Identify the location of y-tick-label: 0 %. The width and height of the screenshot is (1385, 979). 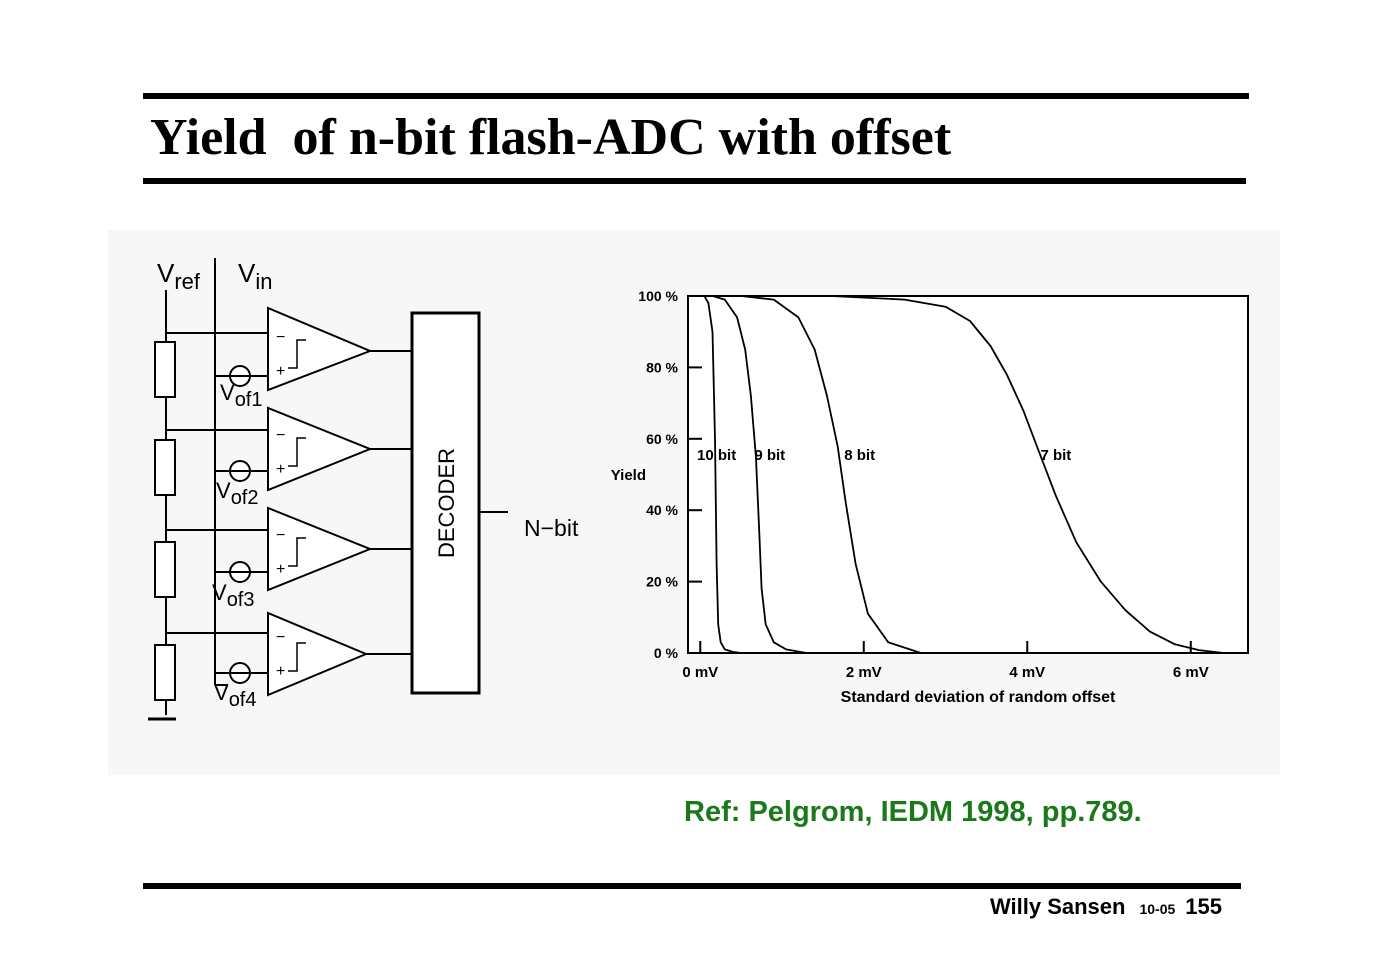
(666, 653).